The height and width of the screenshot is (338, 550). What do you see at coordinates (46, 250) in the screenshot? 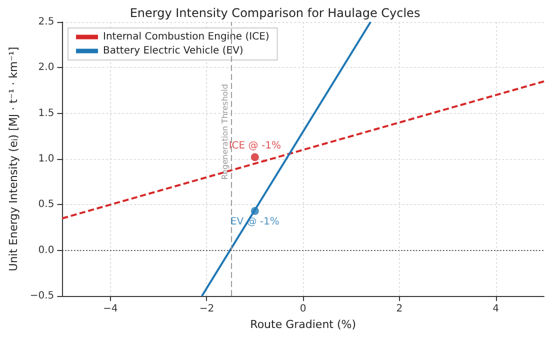
I see `y-tick-label: 0.0` at bounding box center [46, 250].